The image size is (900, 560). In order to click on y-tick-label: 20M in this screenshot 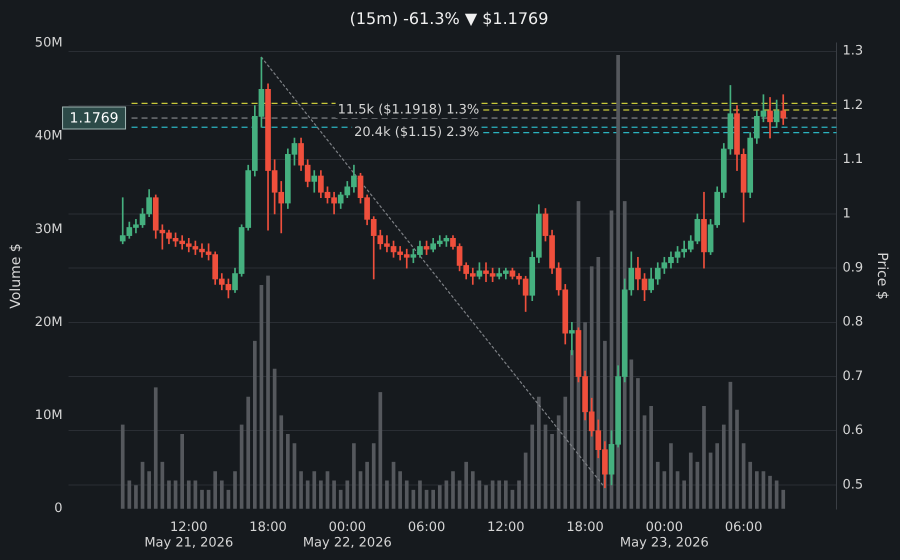, I will do `click(48, 322)`.